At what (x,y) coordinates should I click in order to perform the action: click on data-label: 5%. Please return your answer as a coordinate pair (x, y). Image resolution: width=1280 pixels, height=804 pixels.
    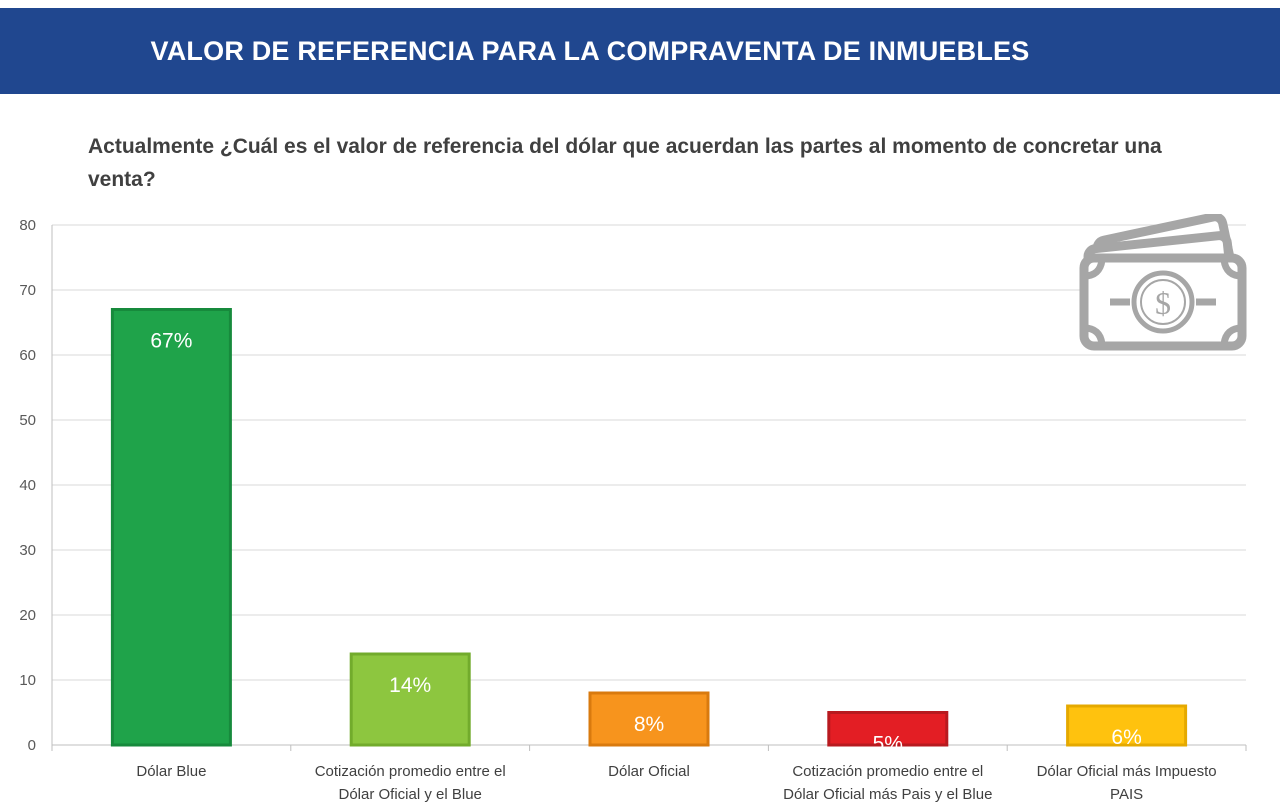
    Looking at the image, I should click on (888, 744).